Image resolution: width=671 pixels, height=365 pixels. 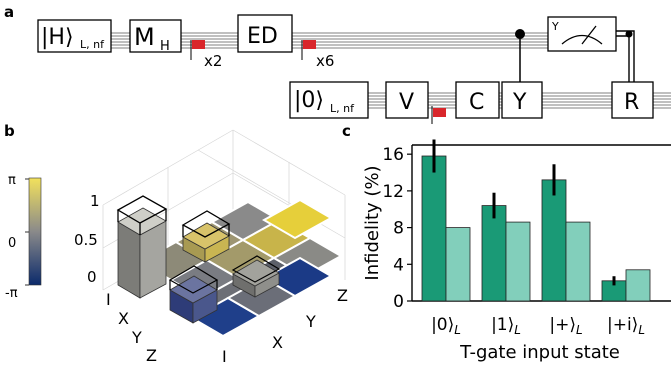 What do you see at coordinates (193, 294) in the screenshot?
I see `matrix-bar-xx` at bounding box center [193, 294].